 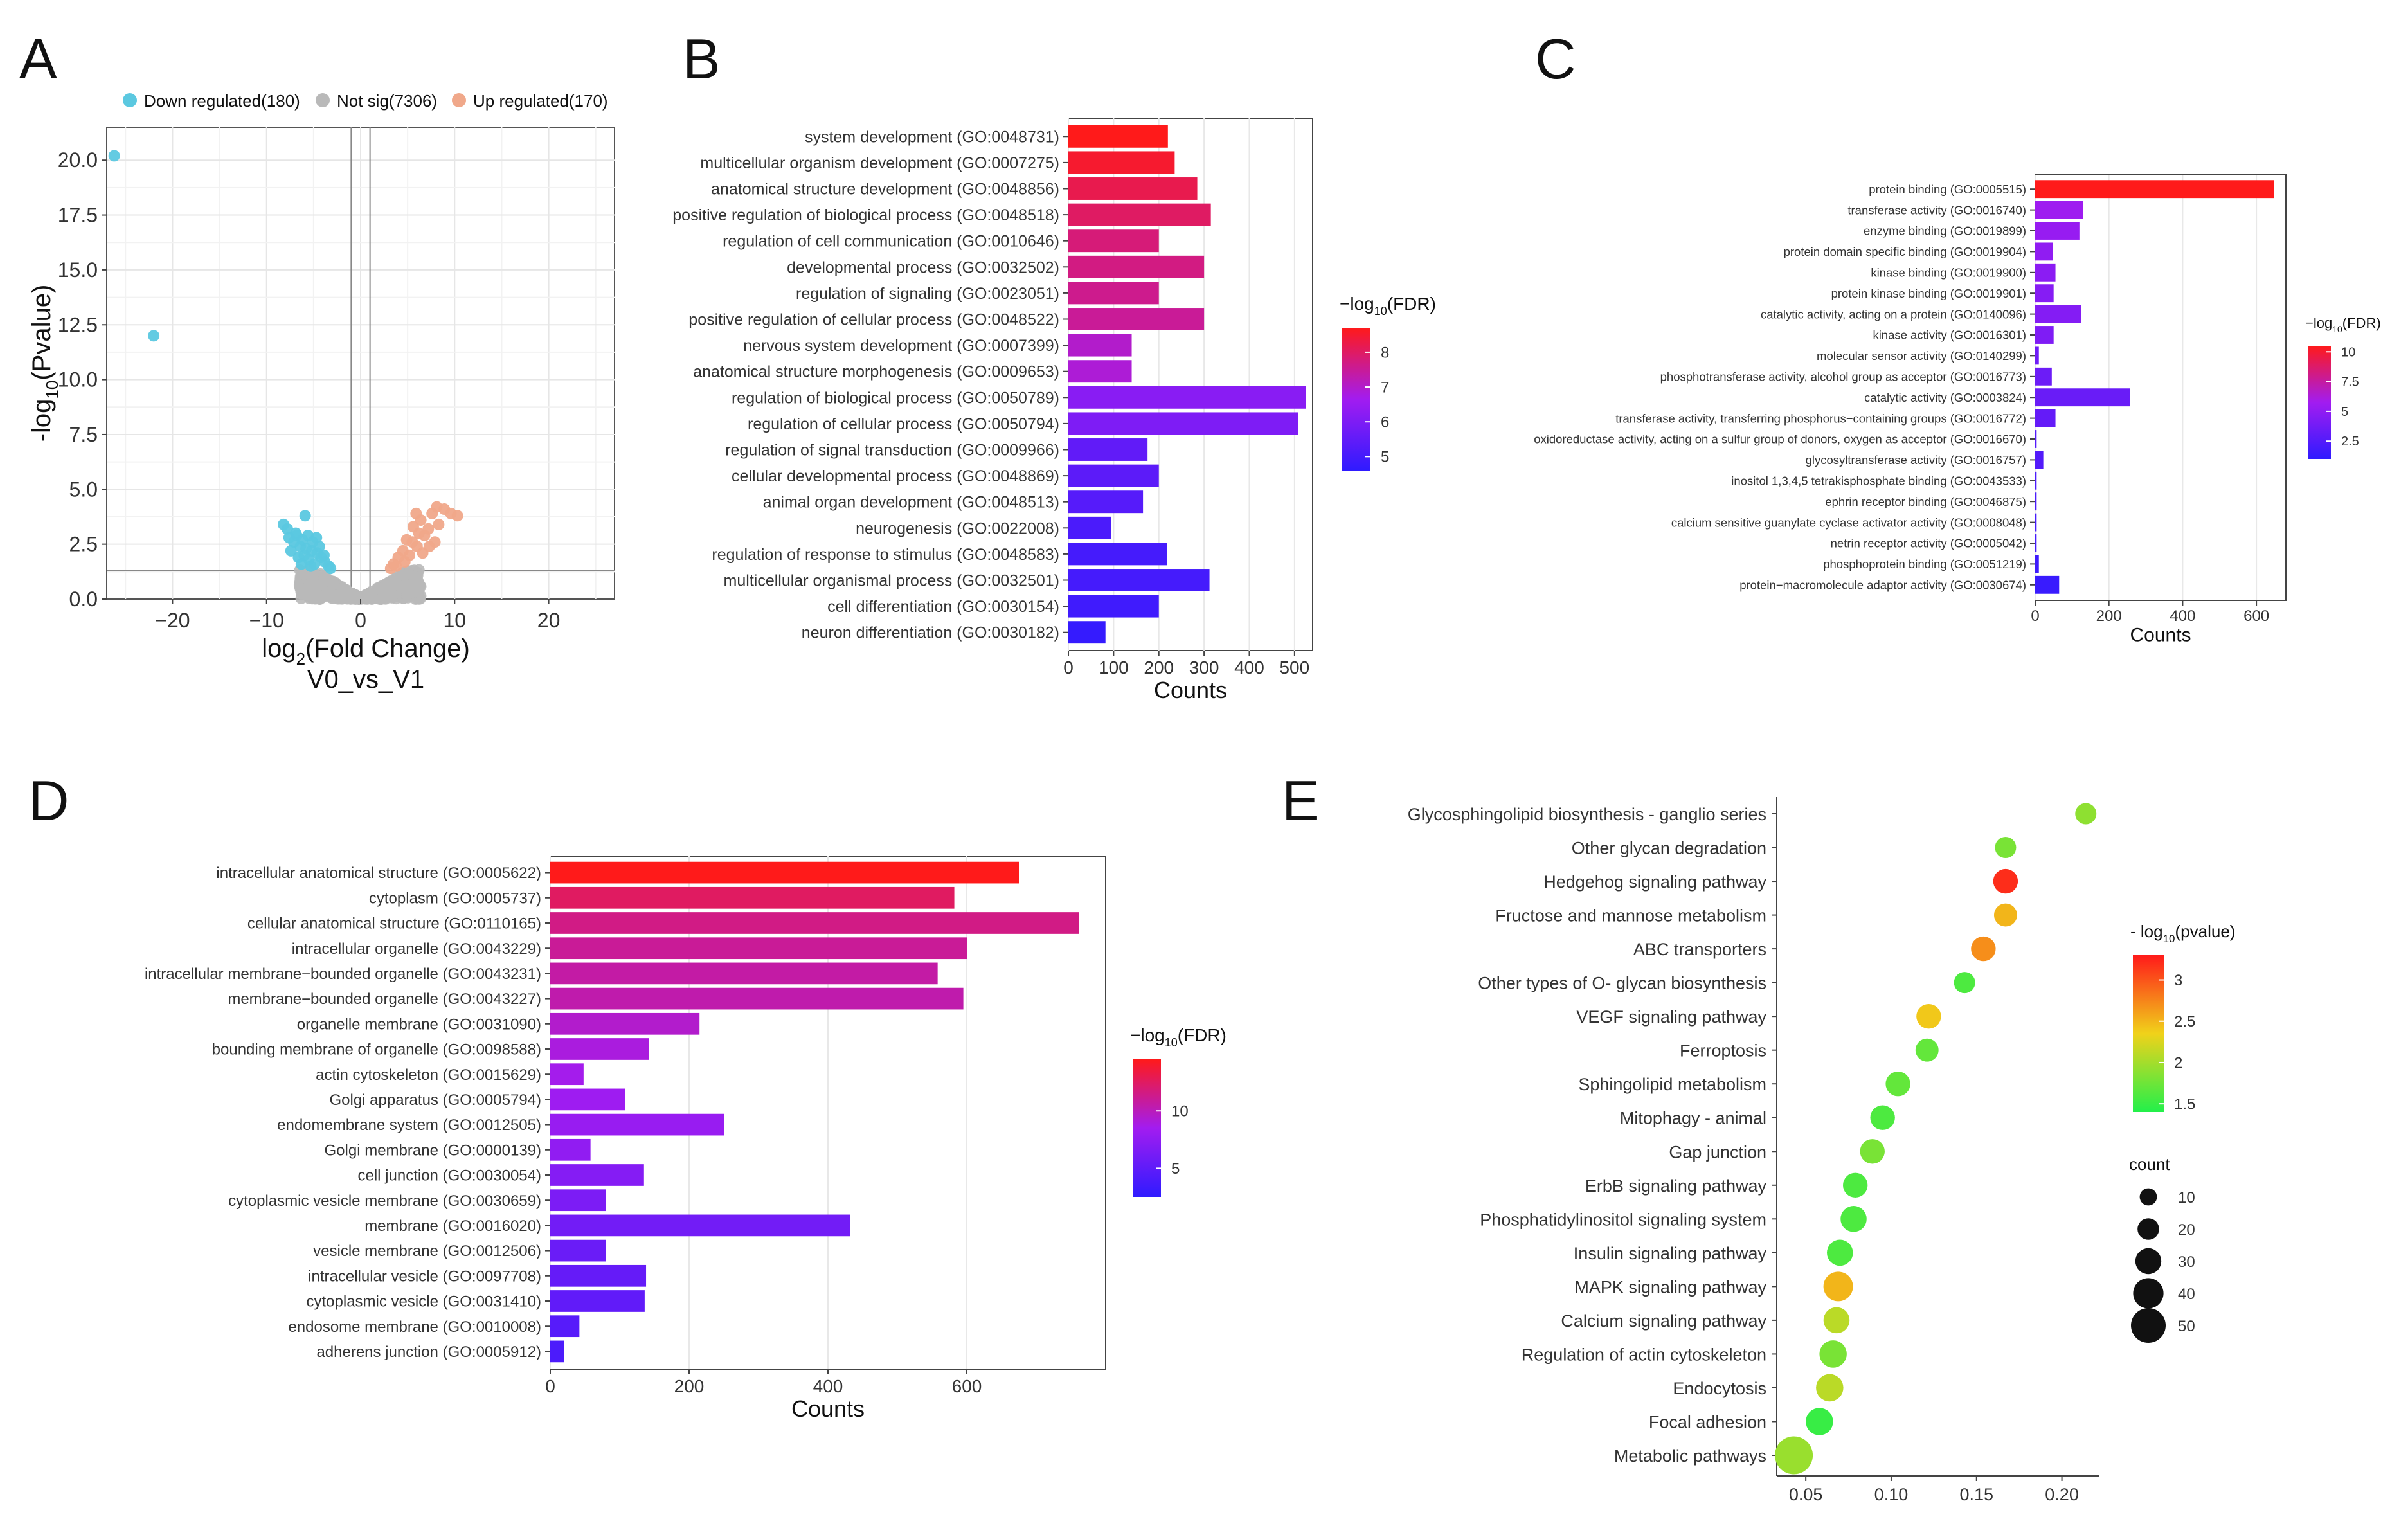 I want to click on colorbar-B: −log10(FDR) 5 6 7 8, so click(x=1388, y=382).